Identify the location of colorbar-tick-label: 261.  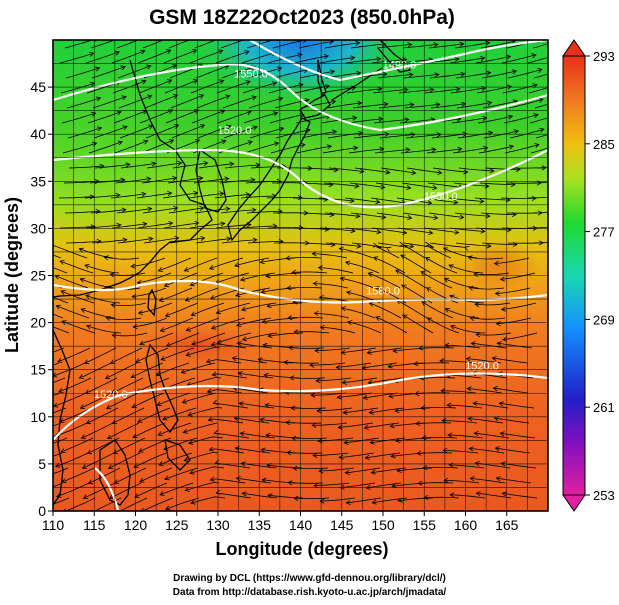
(604, 407).